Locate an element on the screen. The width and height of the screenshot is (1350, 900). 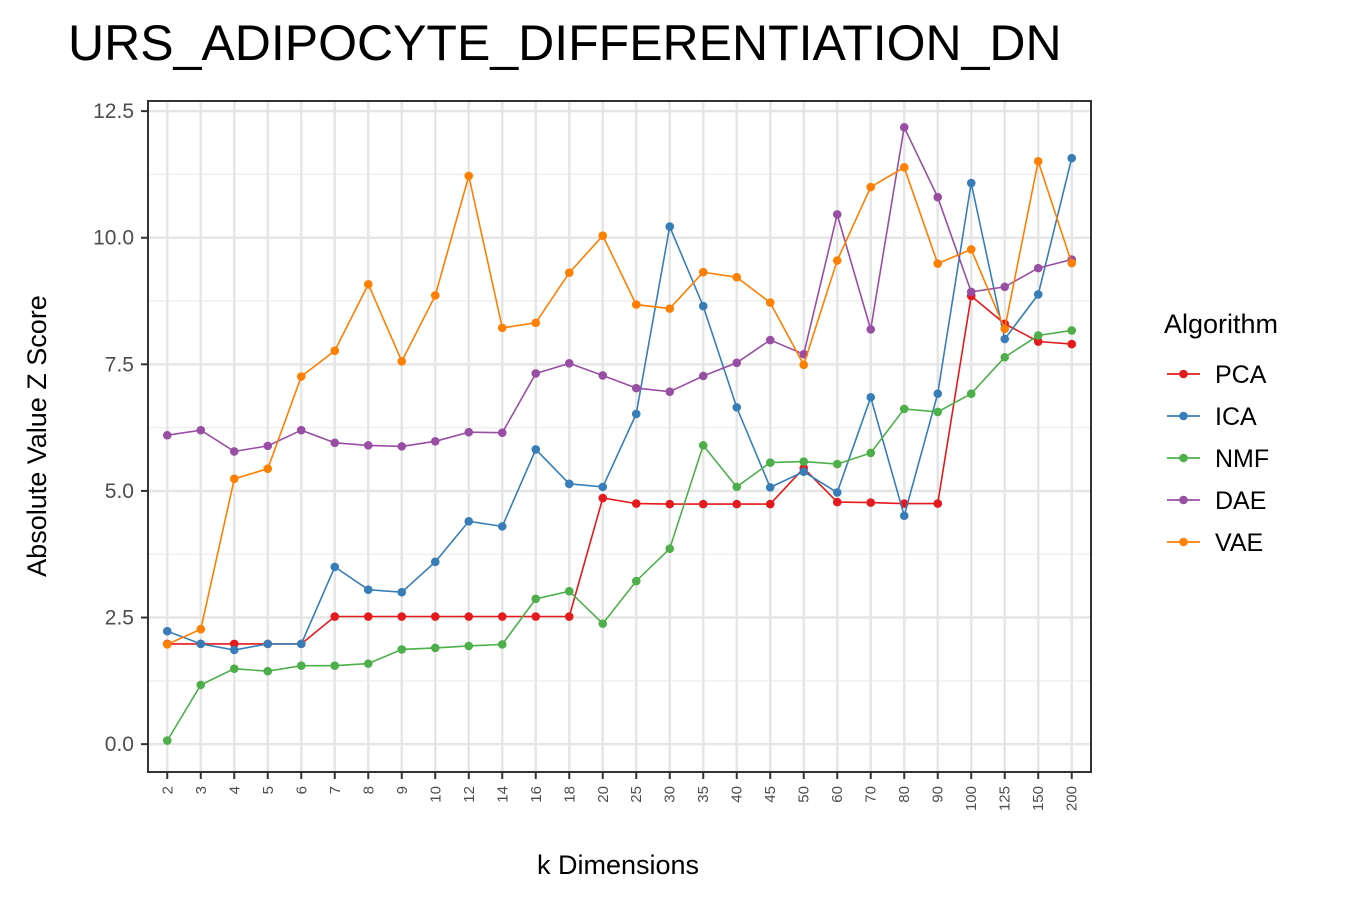
x-tick-label: 25 is located at coordinates (636, 794).